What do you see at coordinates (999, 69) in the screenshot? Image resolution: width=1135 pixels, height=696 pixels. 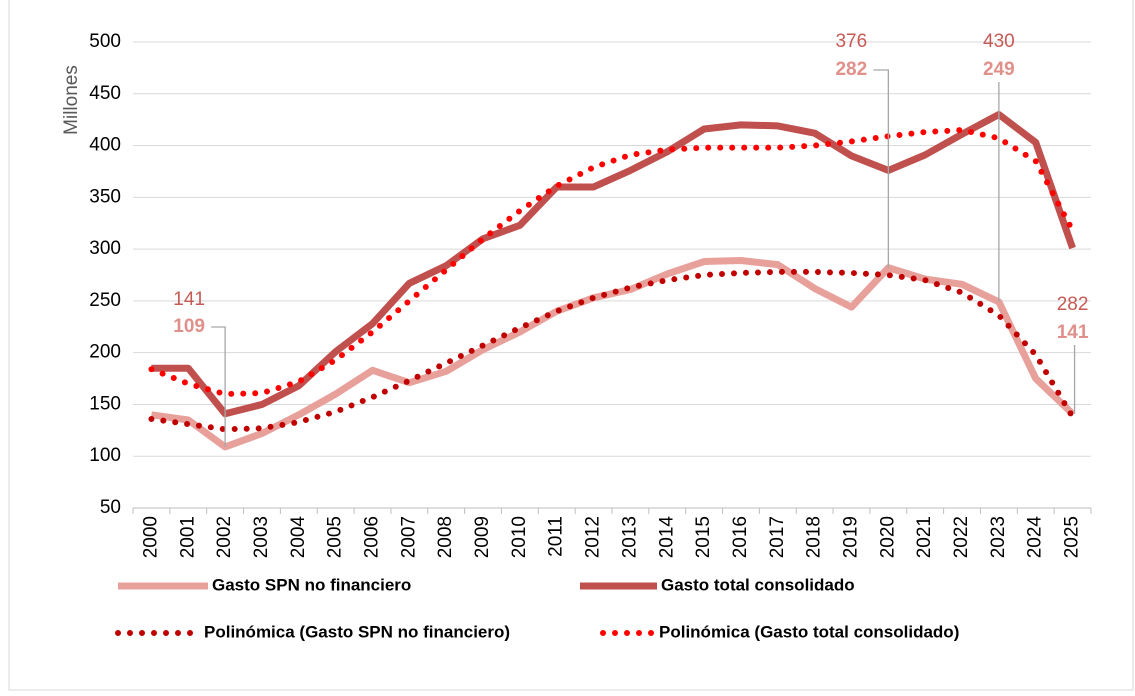 I see `annotation-label: 249` at bounding box center [999, 69].